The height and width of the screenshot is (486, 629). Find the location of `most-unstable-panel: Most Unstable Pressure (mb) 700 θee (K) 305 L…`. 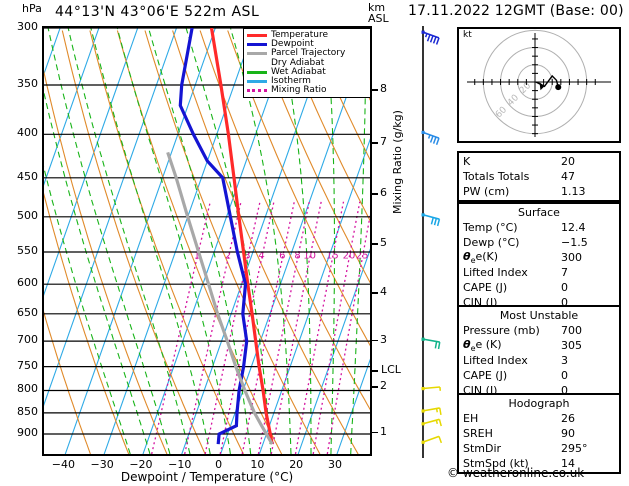

most-unstable-panel: Most Unstable Pressure (mb) 700 θee (K) 305 L… is located at coordinates (539, 353).